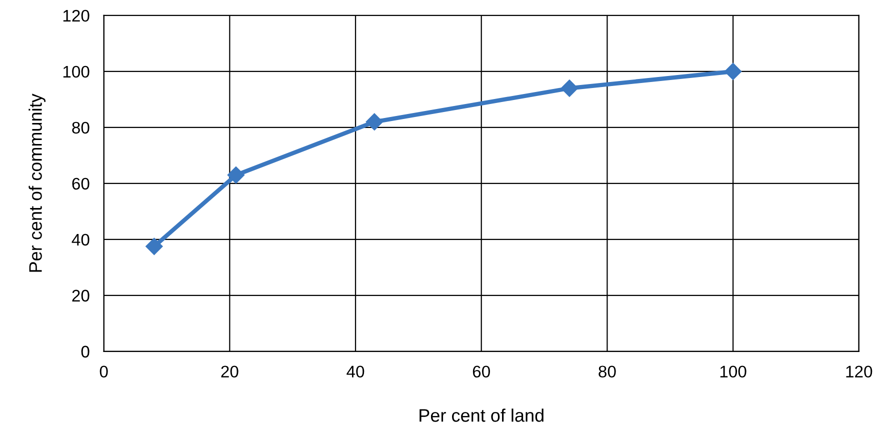 This screenshot has height=442, width=880. I want to click on y-tick-label: 40, so click(81, 240).